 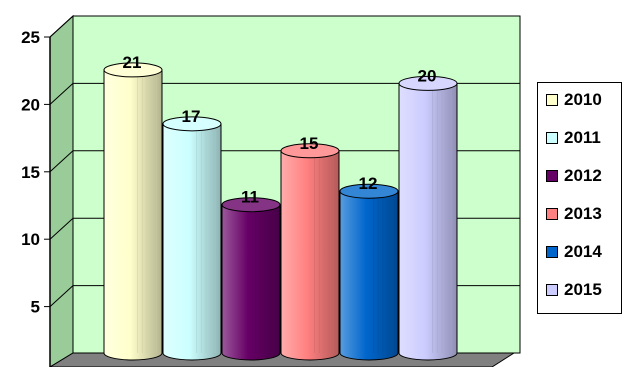 I want to click on bar-2011, so click(x=192, y=238).